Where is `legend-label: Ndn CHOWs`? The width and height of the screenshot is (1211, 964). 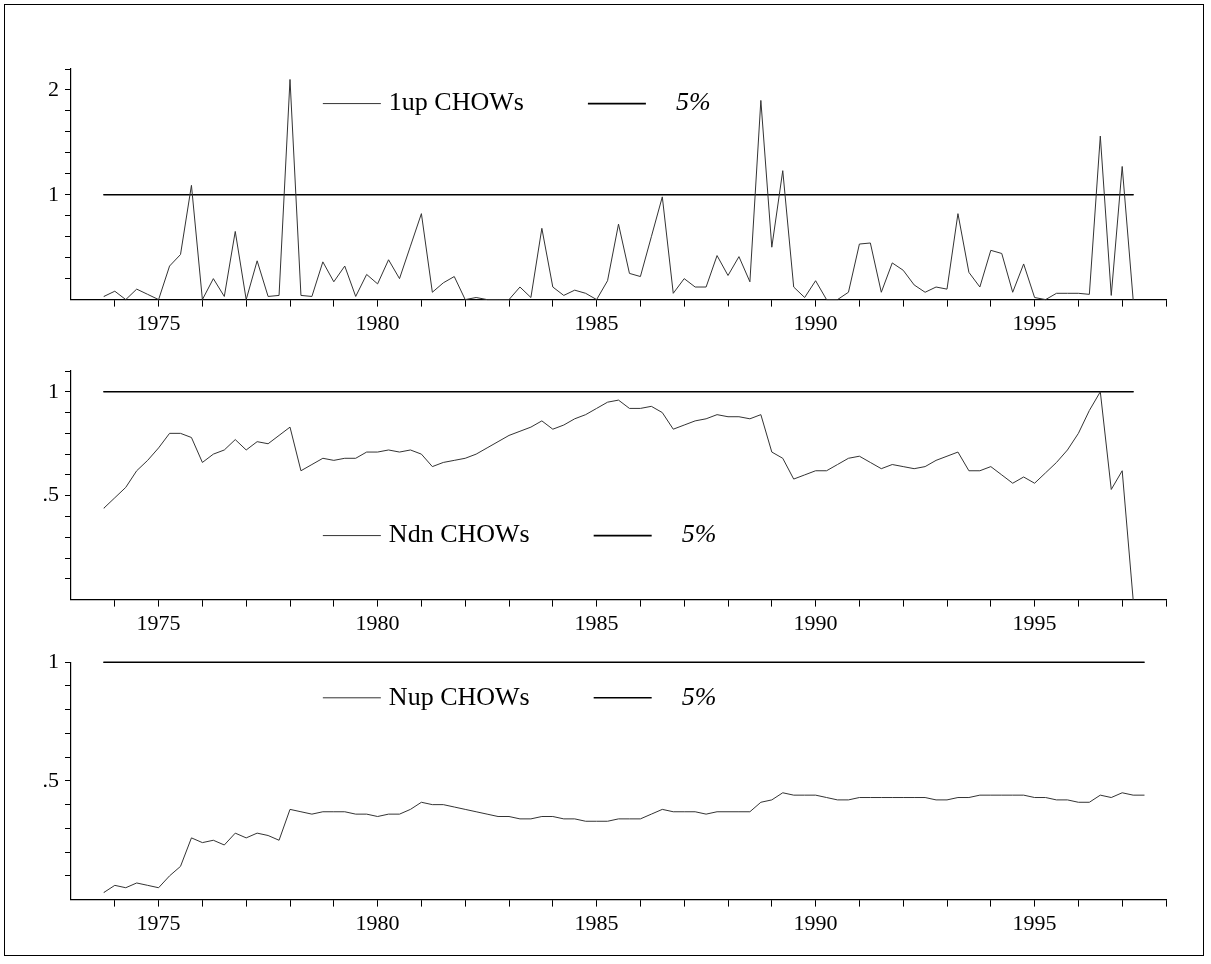 legend-label: Ndn CHOWs is located at coordinates (459, 534).